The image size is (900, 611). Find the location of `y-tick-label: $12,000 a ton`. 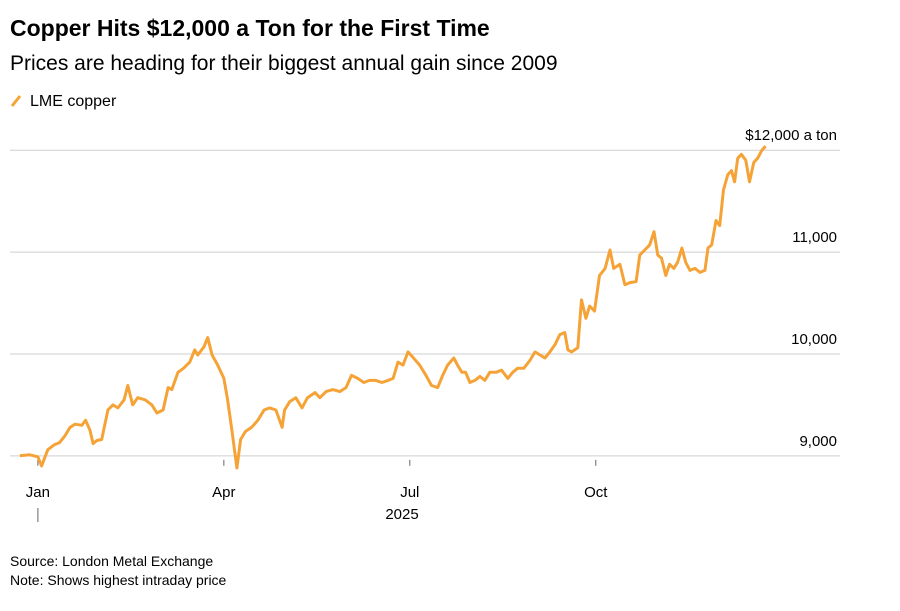

y-tick-label: $12,000 a ton is located at coordinates (791, 135).